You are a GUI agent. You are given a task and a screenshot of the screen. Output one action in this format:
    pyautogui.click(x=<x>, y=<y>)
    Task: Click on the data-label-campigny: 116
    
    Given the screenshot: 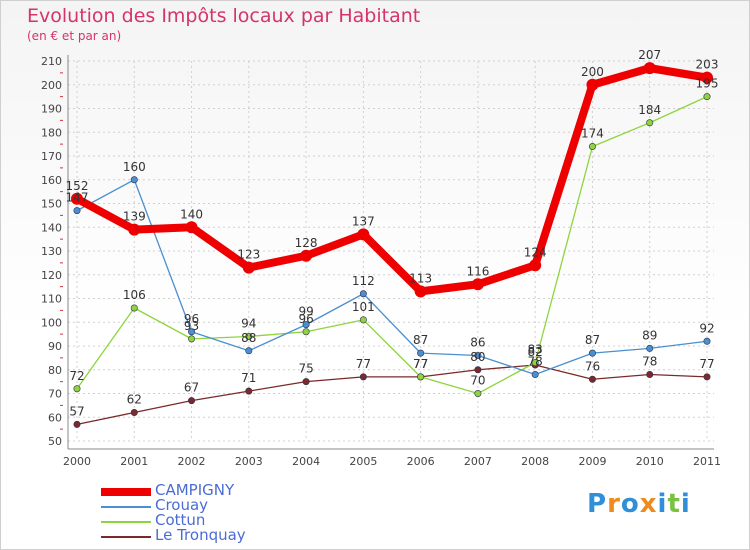 What is the action you would take?
    pyautogui.click(x=477, y=271)
    